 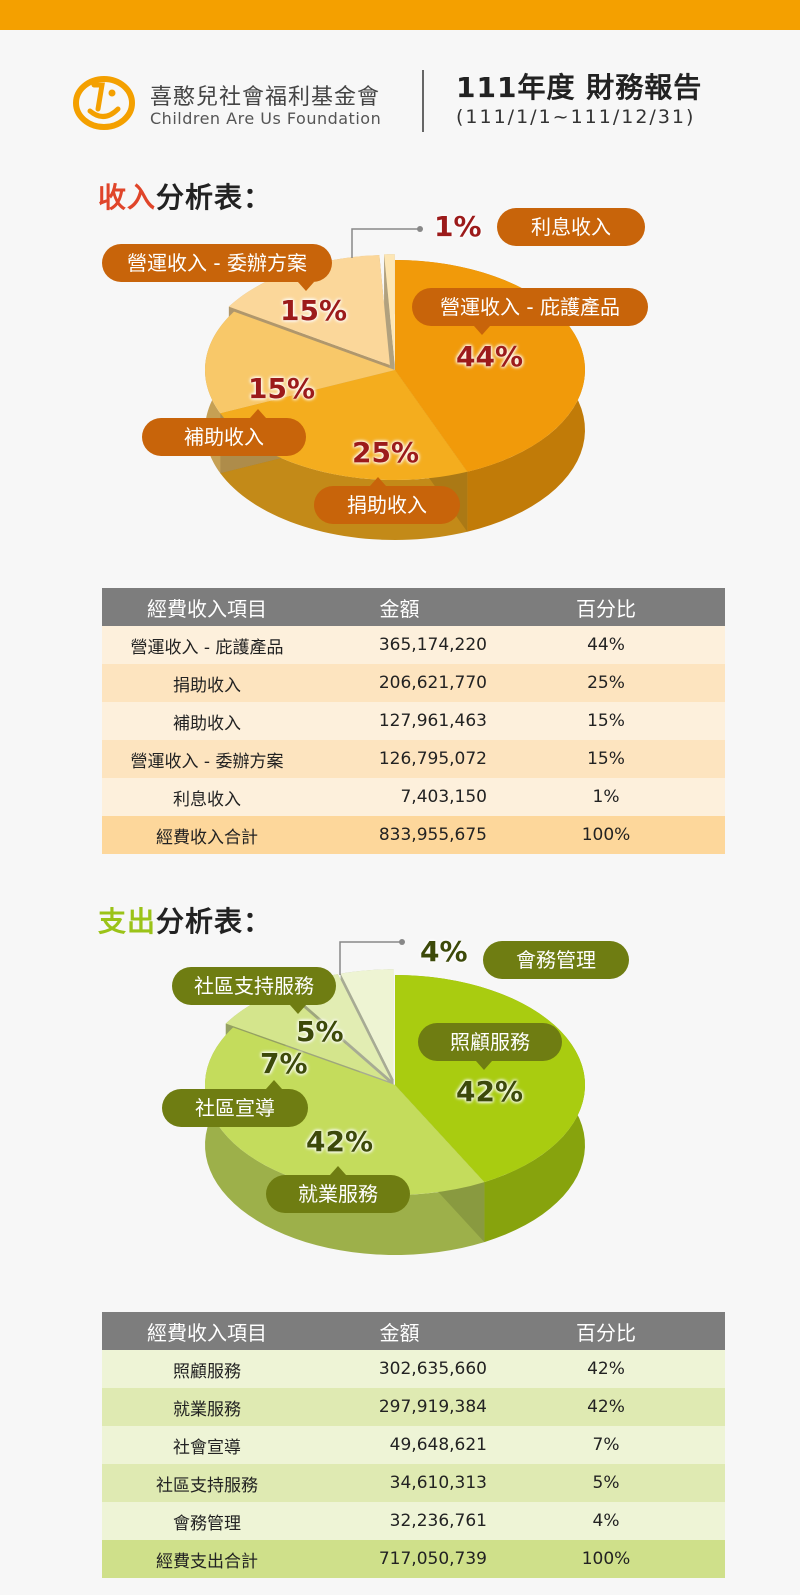 What do you see at coordinates (207, 607) in the screenshot?
I see `income-col-item: 經費收入項目` at bounding box center [207, 607].